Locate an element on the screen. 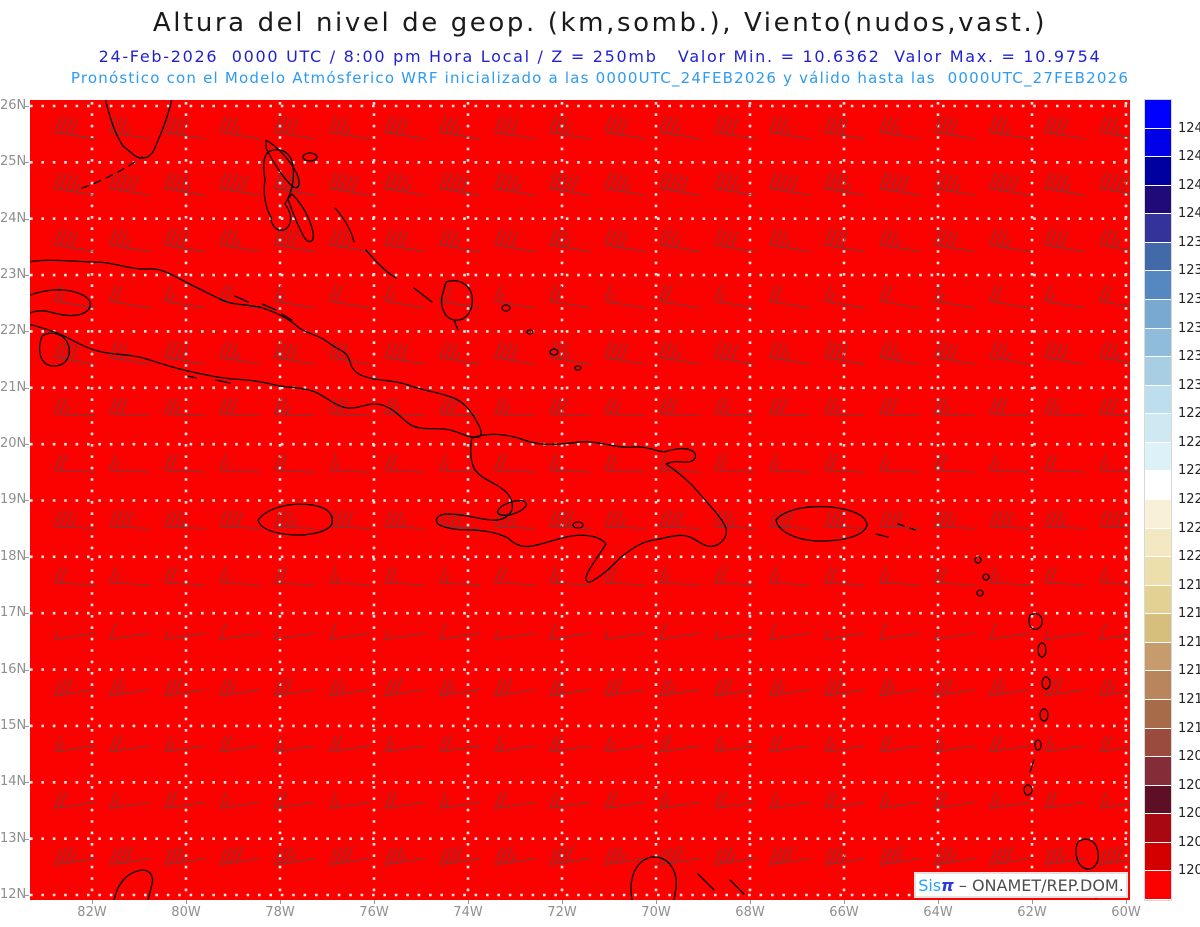 The image size is (1200, 927). sispi-sis-text: Sis is located at coordinates (930, 885).